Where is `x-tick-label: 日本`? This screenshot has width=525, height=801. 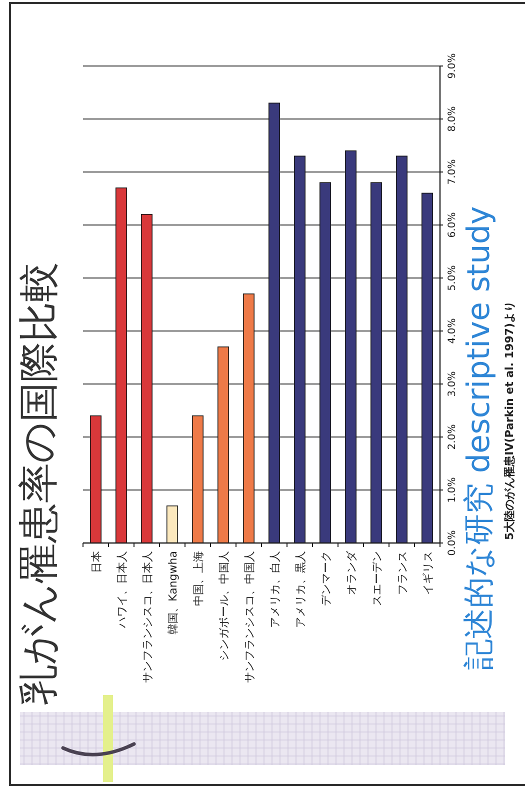
x-tick-label: 日本 is located at coordinates (96, 562).